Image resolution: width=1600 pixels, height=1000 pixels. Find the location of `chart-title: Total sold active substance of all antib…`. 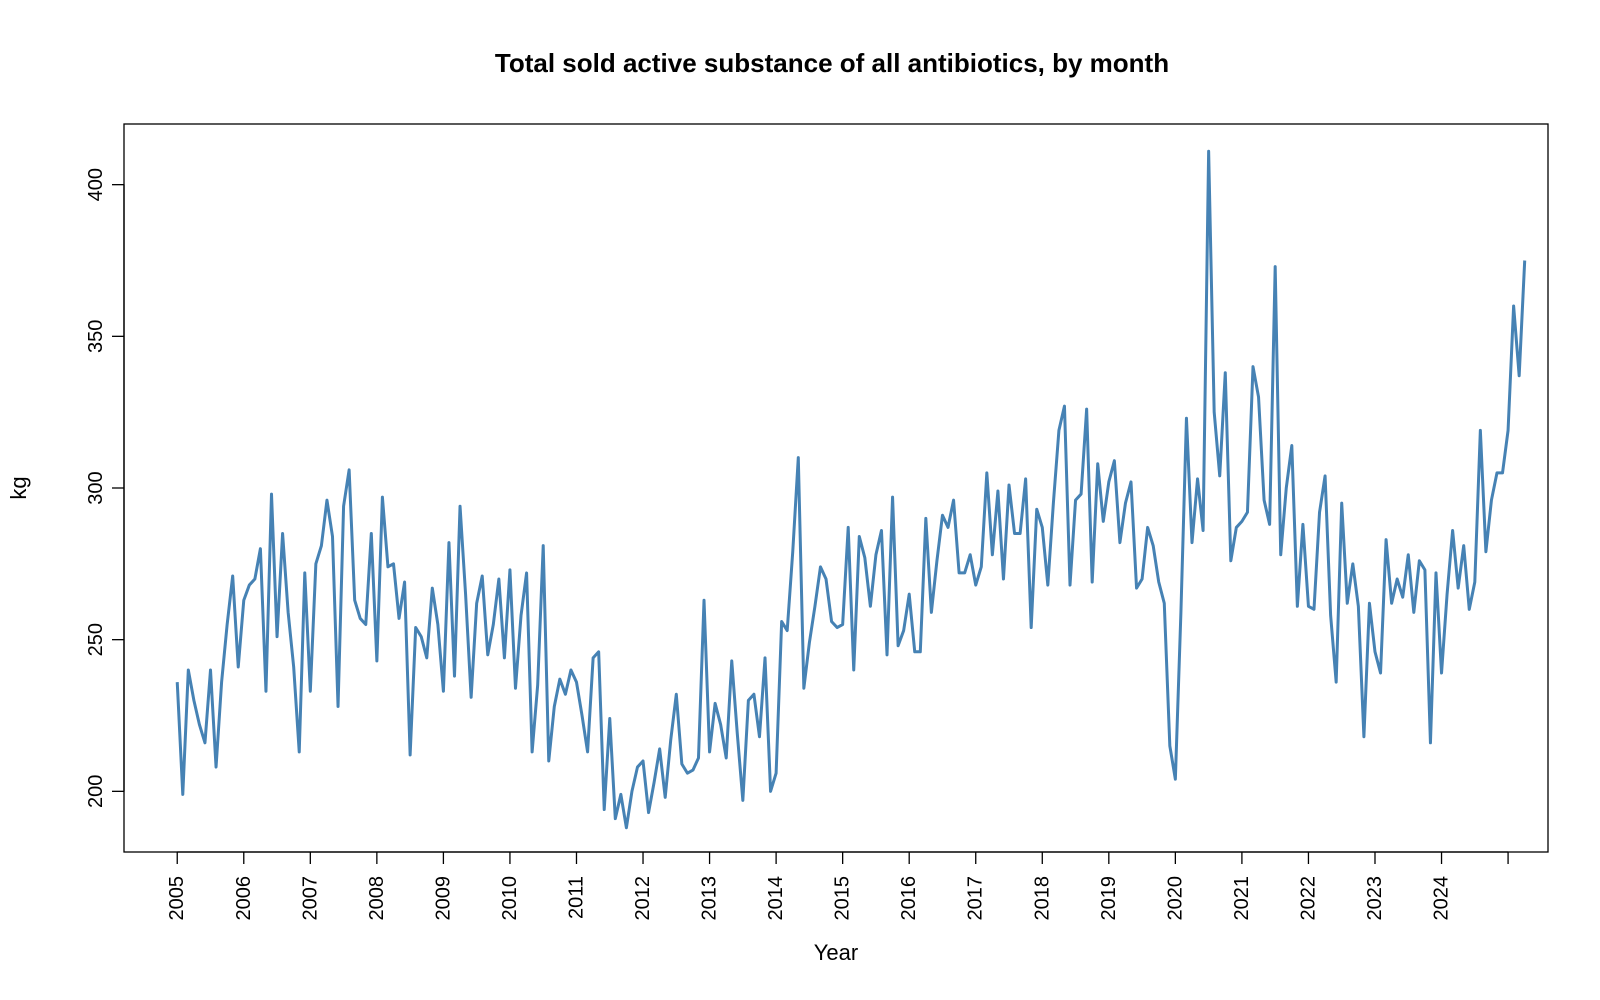

chart-title: Total sold active substance of all antib… is located at coordinates (832, 63).